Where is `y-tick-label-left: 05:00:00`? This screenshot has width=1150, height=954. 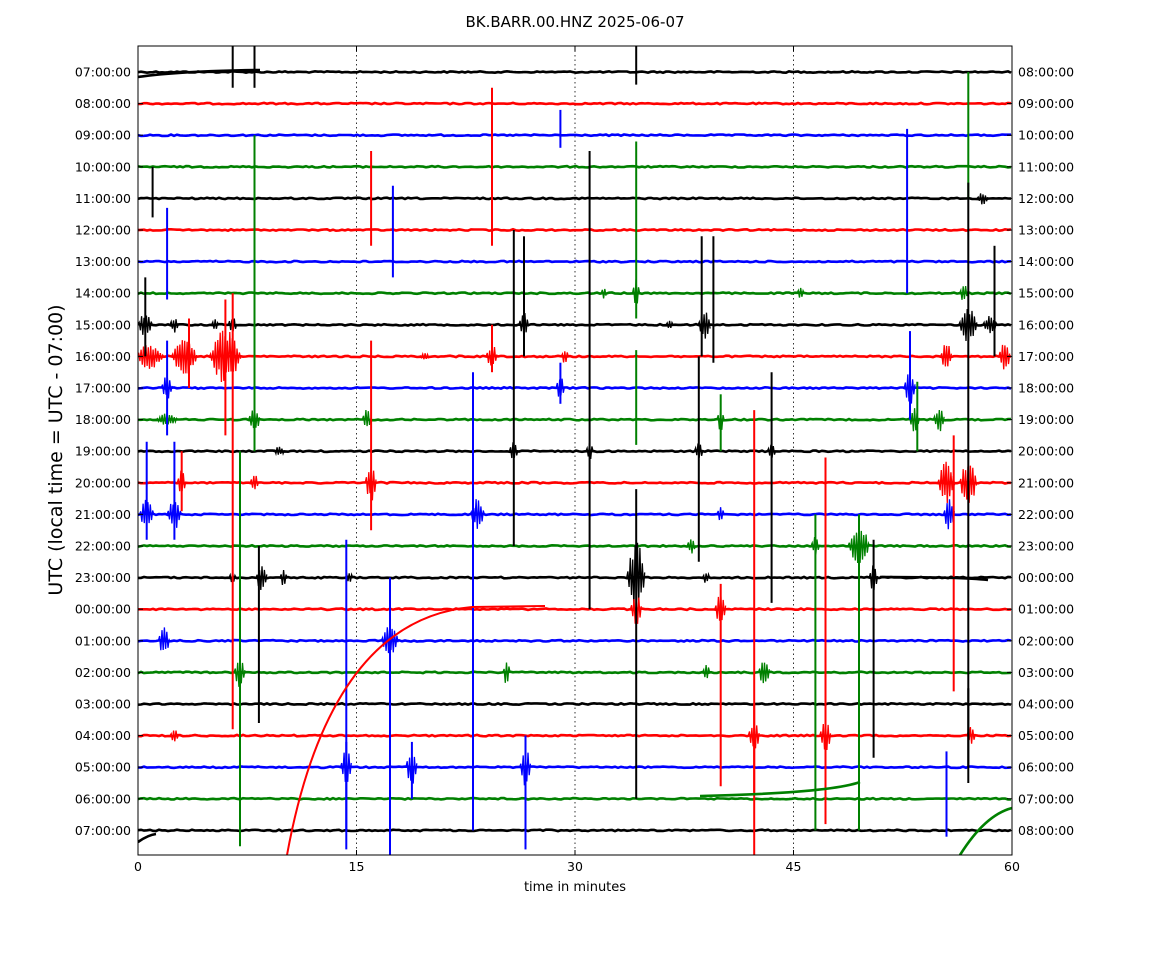
y-tick-label-left: 05:00:00 is located at coordinates (103, 767).